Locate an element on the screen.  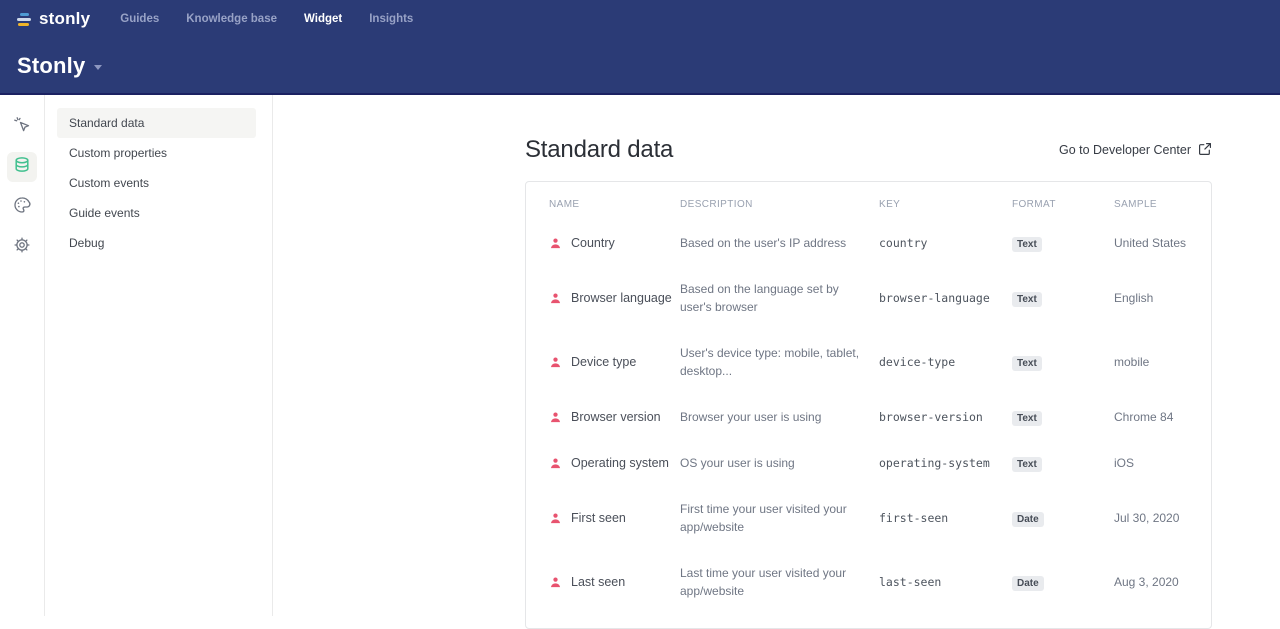
rail-item-interactions is located at coordinates (22, 127).